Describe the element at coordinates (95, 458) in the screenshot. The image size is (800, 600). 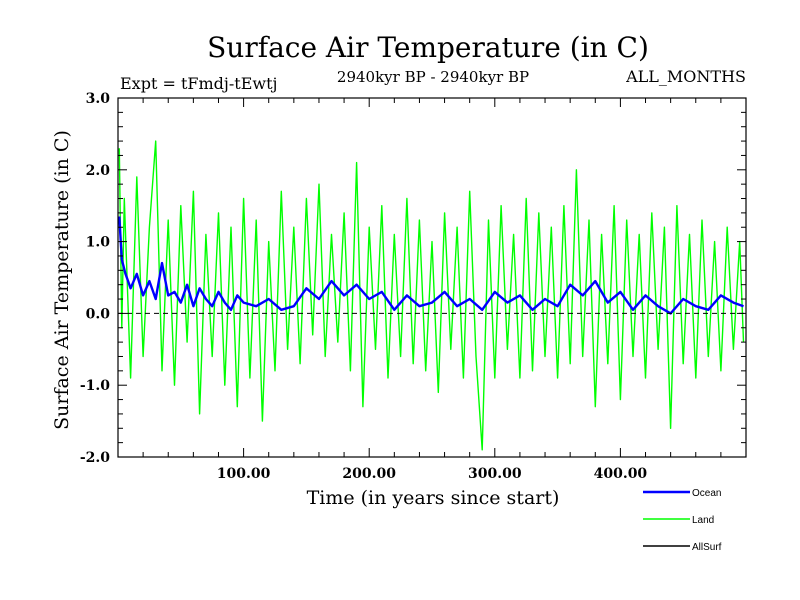
I see `y-tick-label: -2.0` at that location.